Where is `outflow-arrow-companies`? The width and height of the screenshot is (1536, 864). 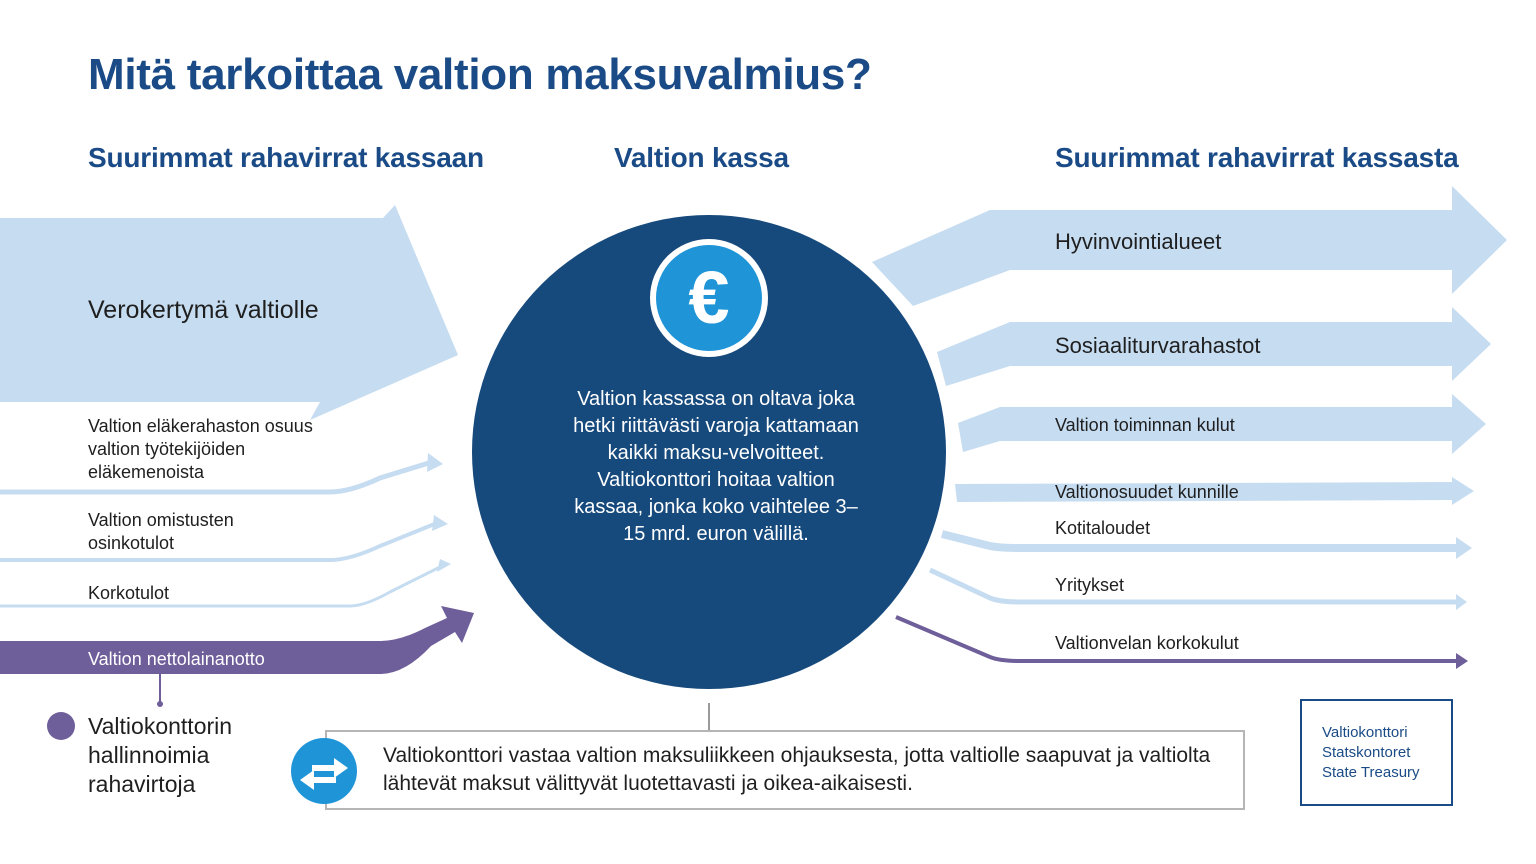 outflow-arrow-companies is located at coordinates (1192, 586).